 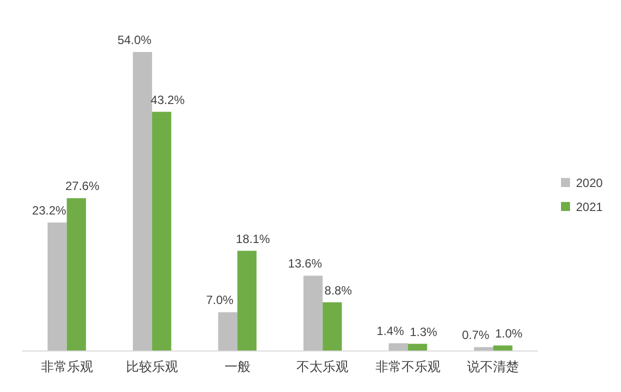 I want to click on x-tick-label: 说不清楚, so click(x=493, y=366).